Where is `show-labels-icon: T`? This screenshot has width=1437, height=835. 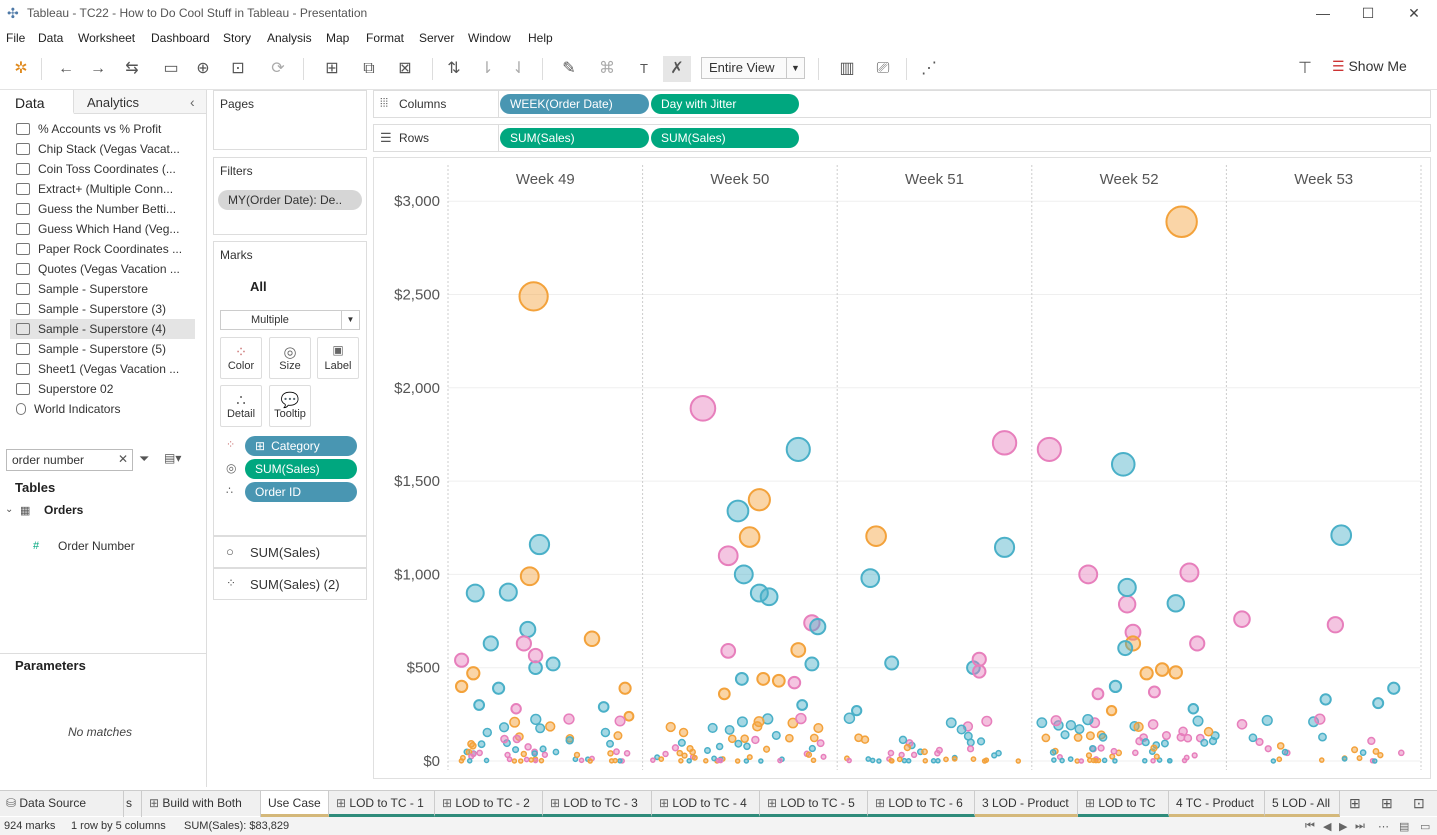
show-labels-icon: T is located at coordinates (644, 68).